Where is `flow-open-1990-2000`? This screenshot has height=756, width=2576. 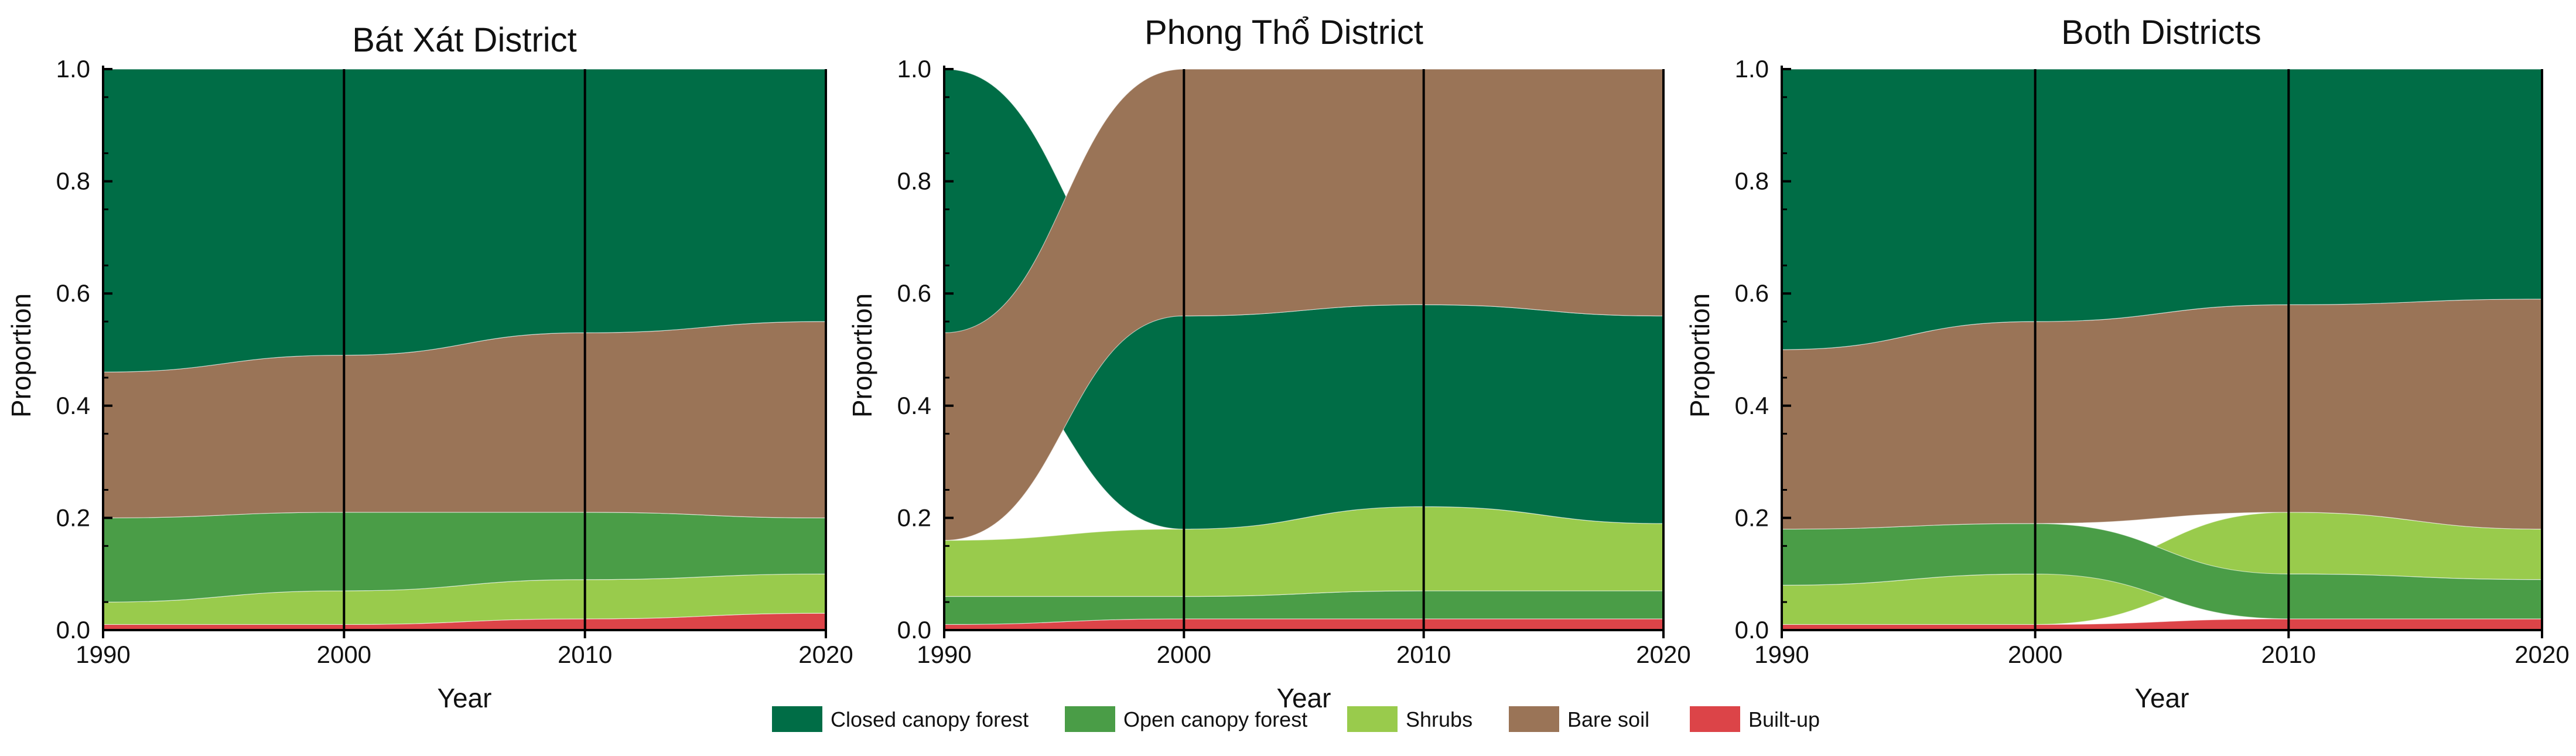
flow-open-1990-2000 is located at coordinates (223, 557).